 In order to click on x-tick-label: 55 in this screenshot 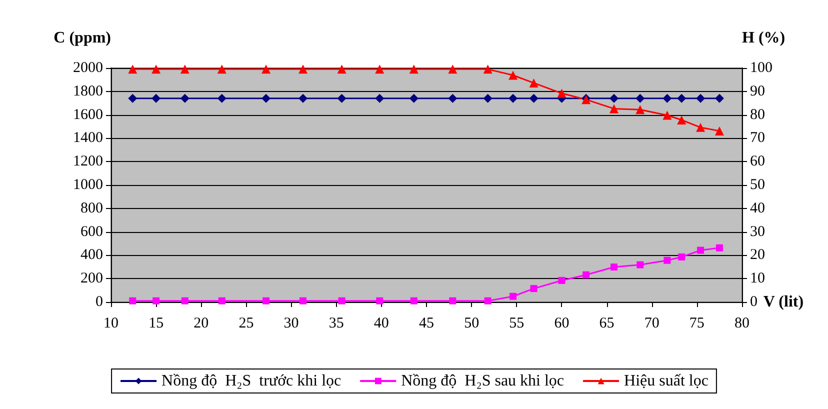, I will do `click(516, 324)`.